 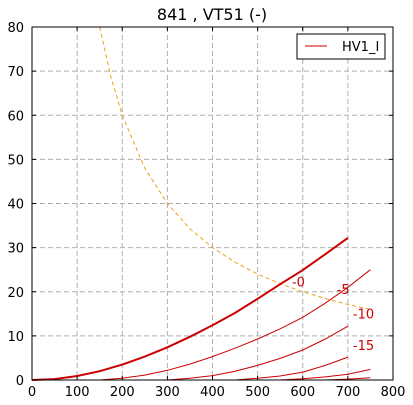 I want to click on curve-label: -10, so click(x=363, y=315).